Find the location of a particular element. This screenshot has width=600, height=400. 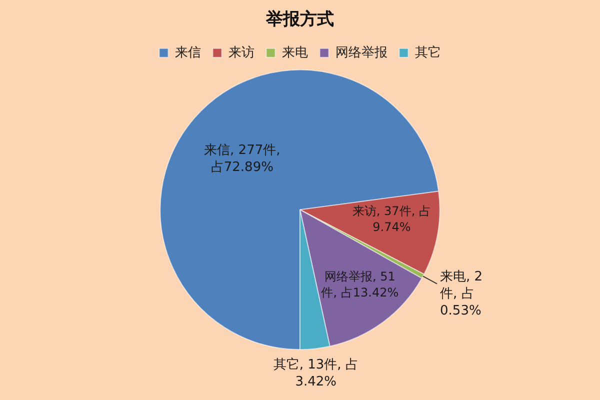

data-label: 来电, 2件, 占0.53% is located at coordinates (461, 294).